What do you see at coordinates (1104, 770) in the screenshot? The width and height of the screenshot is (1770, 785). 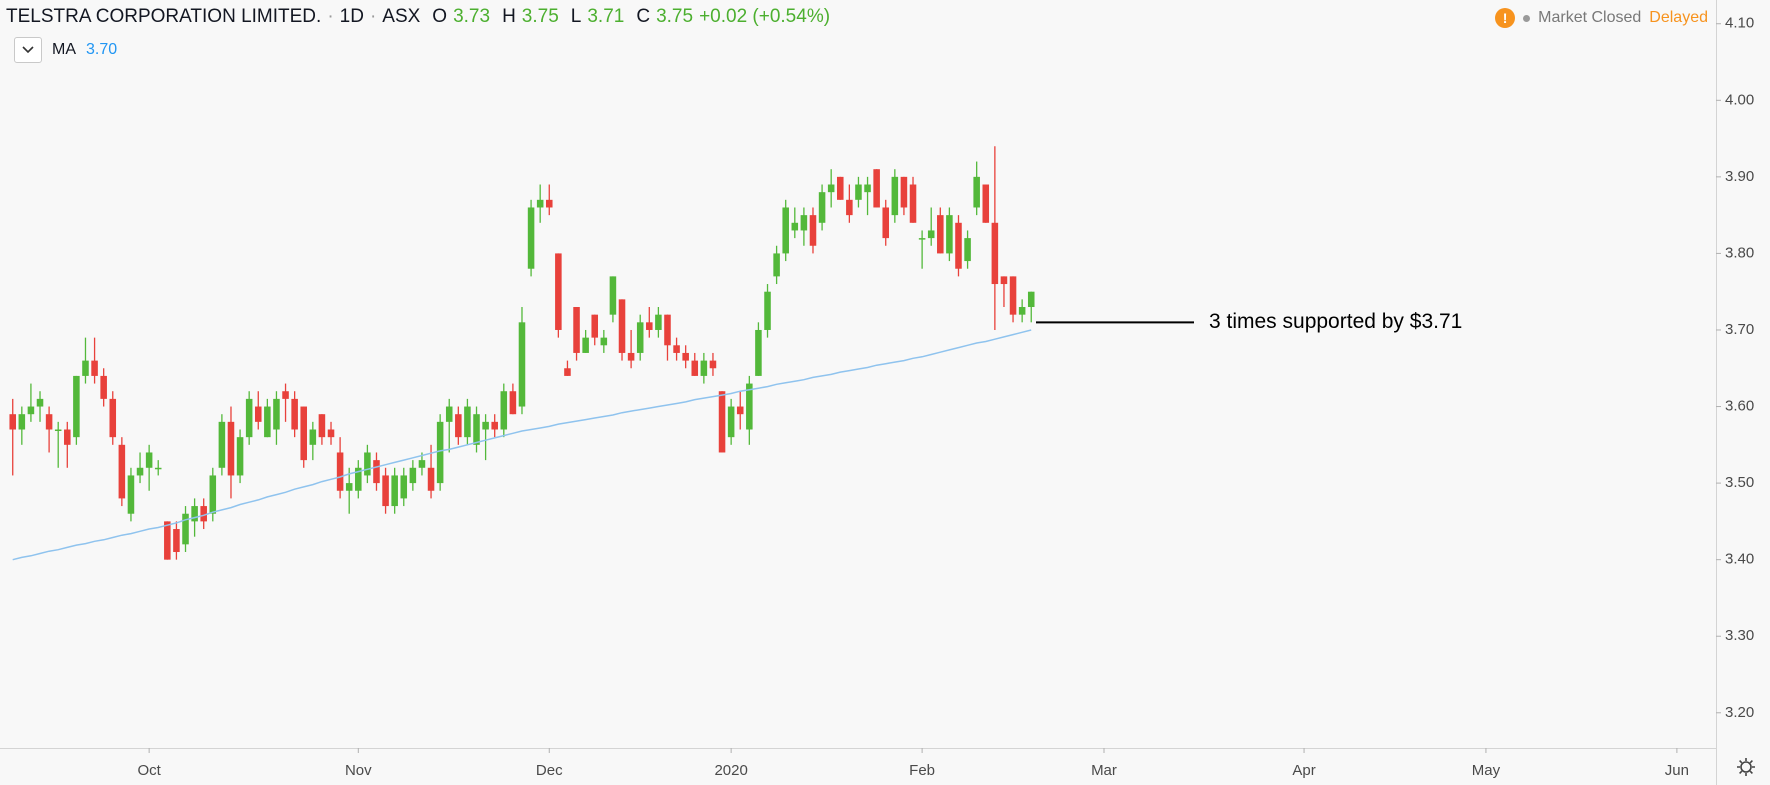 I see `x-tick-label: Mar` at bounding box center [1104, 770].